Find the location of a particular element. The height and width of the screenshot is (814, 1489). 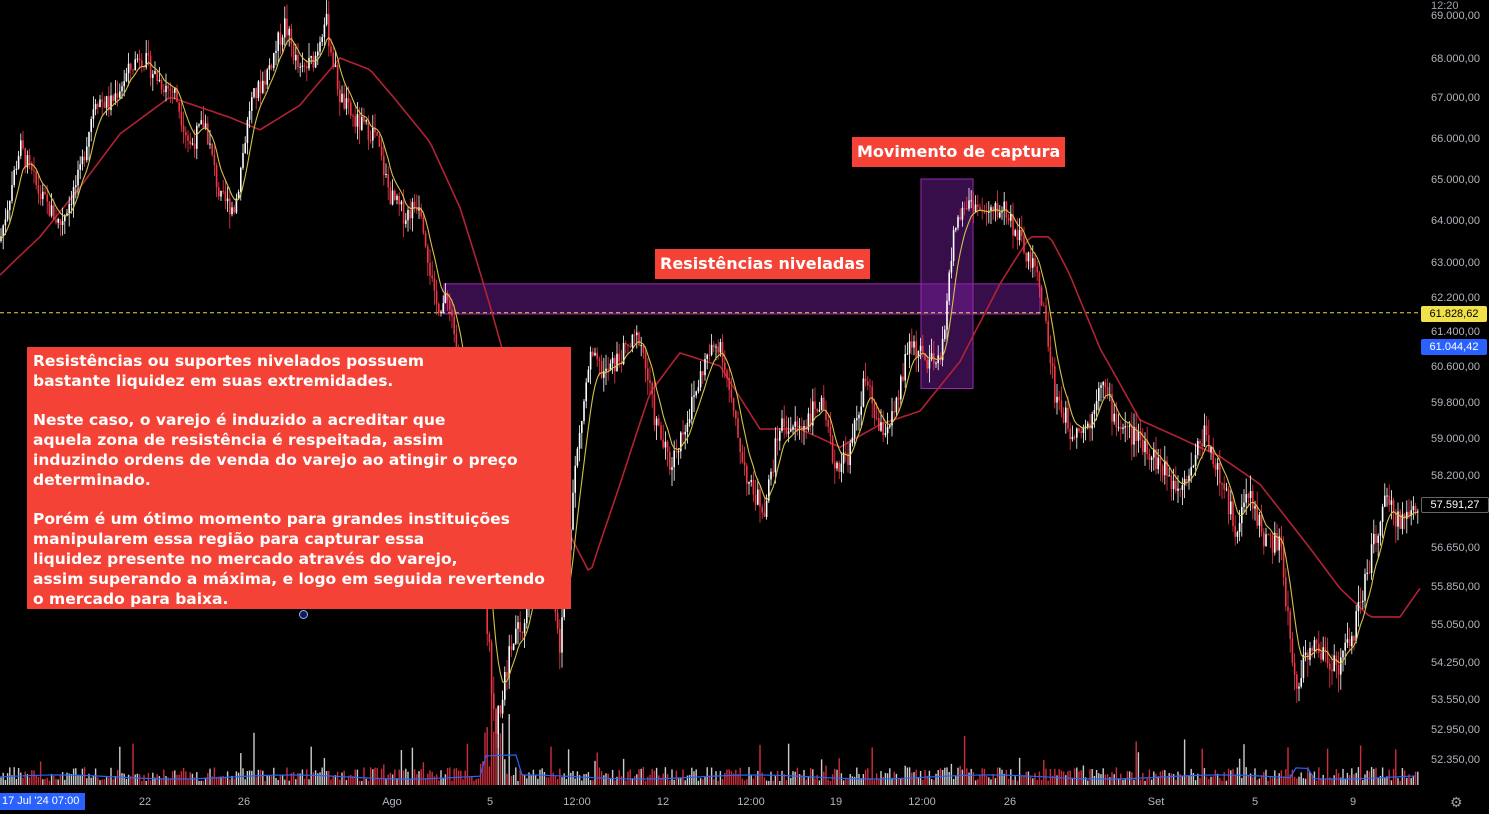

price-tick-label: 53.550,00 is located at coordinates (1455, 700).